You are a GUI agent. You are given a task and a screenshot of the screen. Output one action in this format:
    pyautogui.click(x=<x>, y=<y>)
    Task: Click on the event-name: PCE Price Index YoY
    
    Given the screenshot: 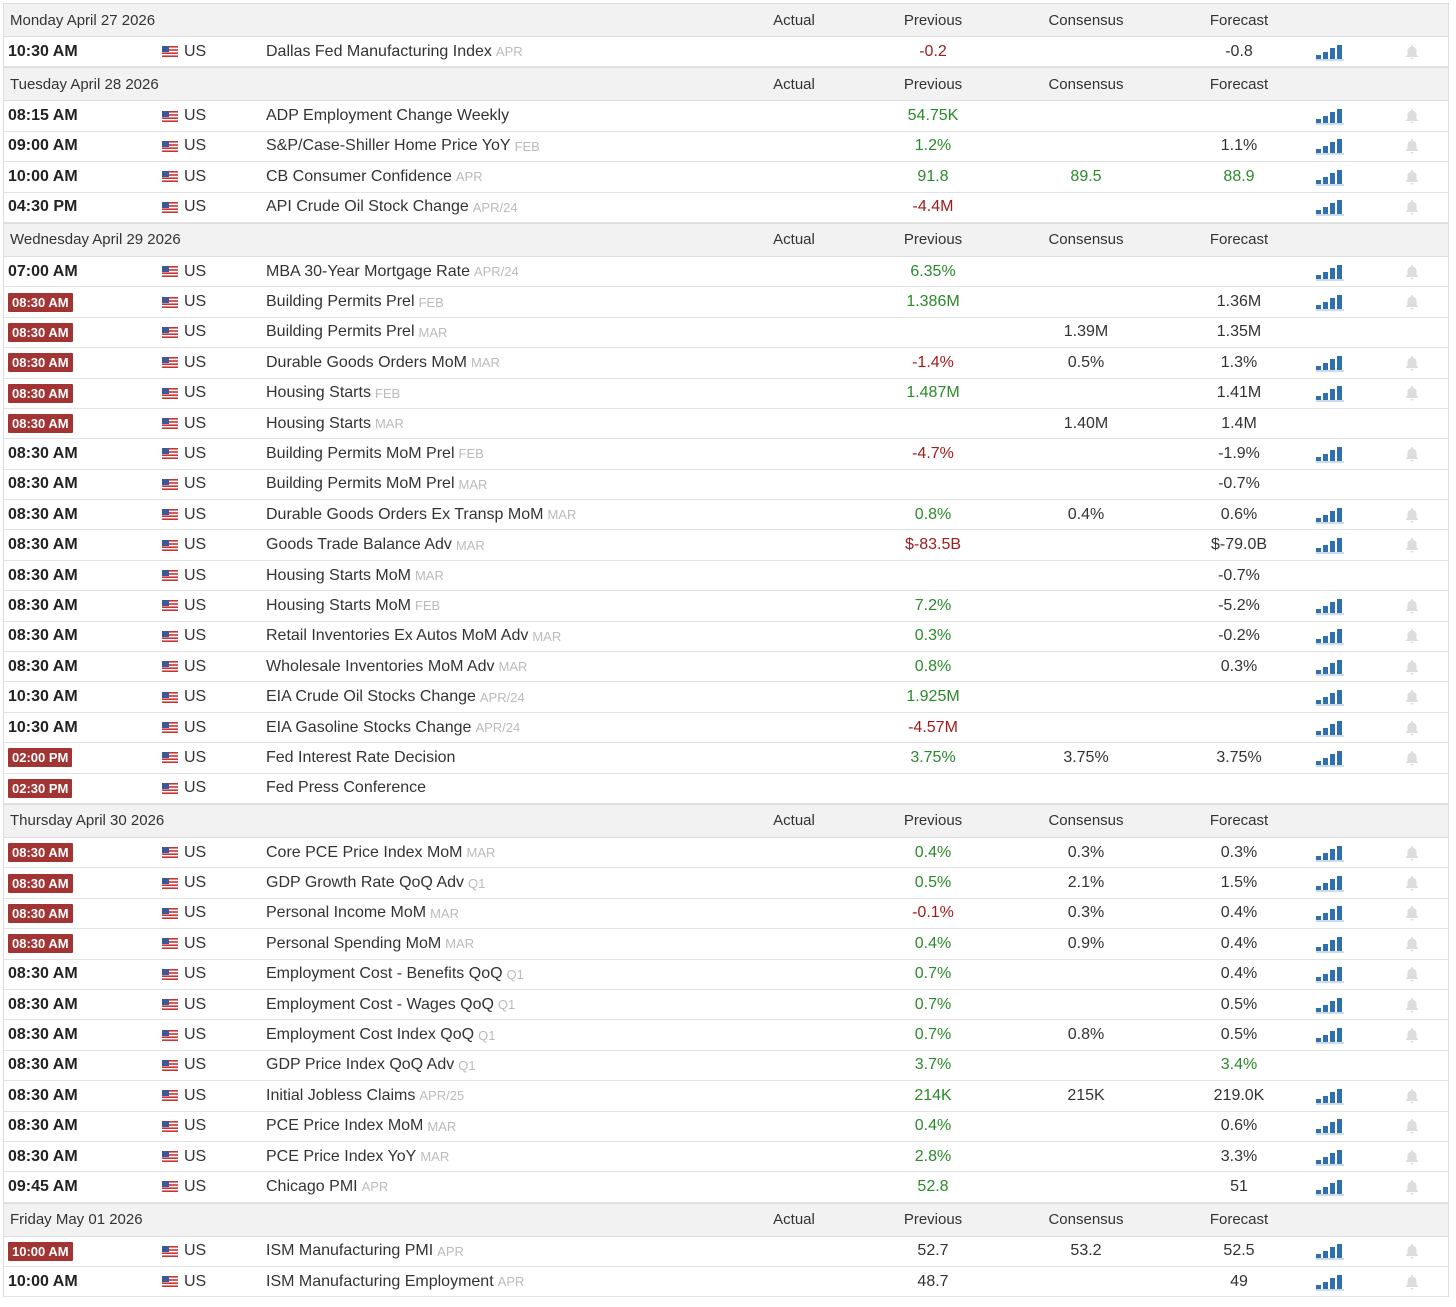 What is the action you would take?
    pyautogui.click(x=341, y=1156)
    